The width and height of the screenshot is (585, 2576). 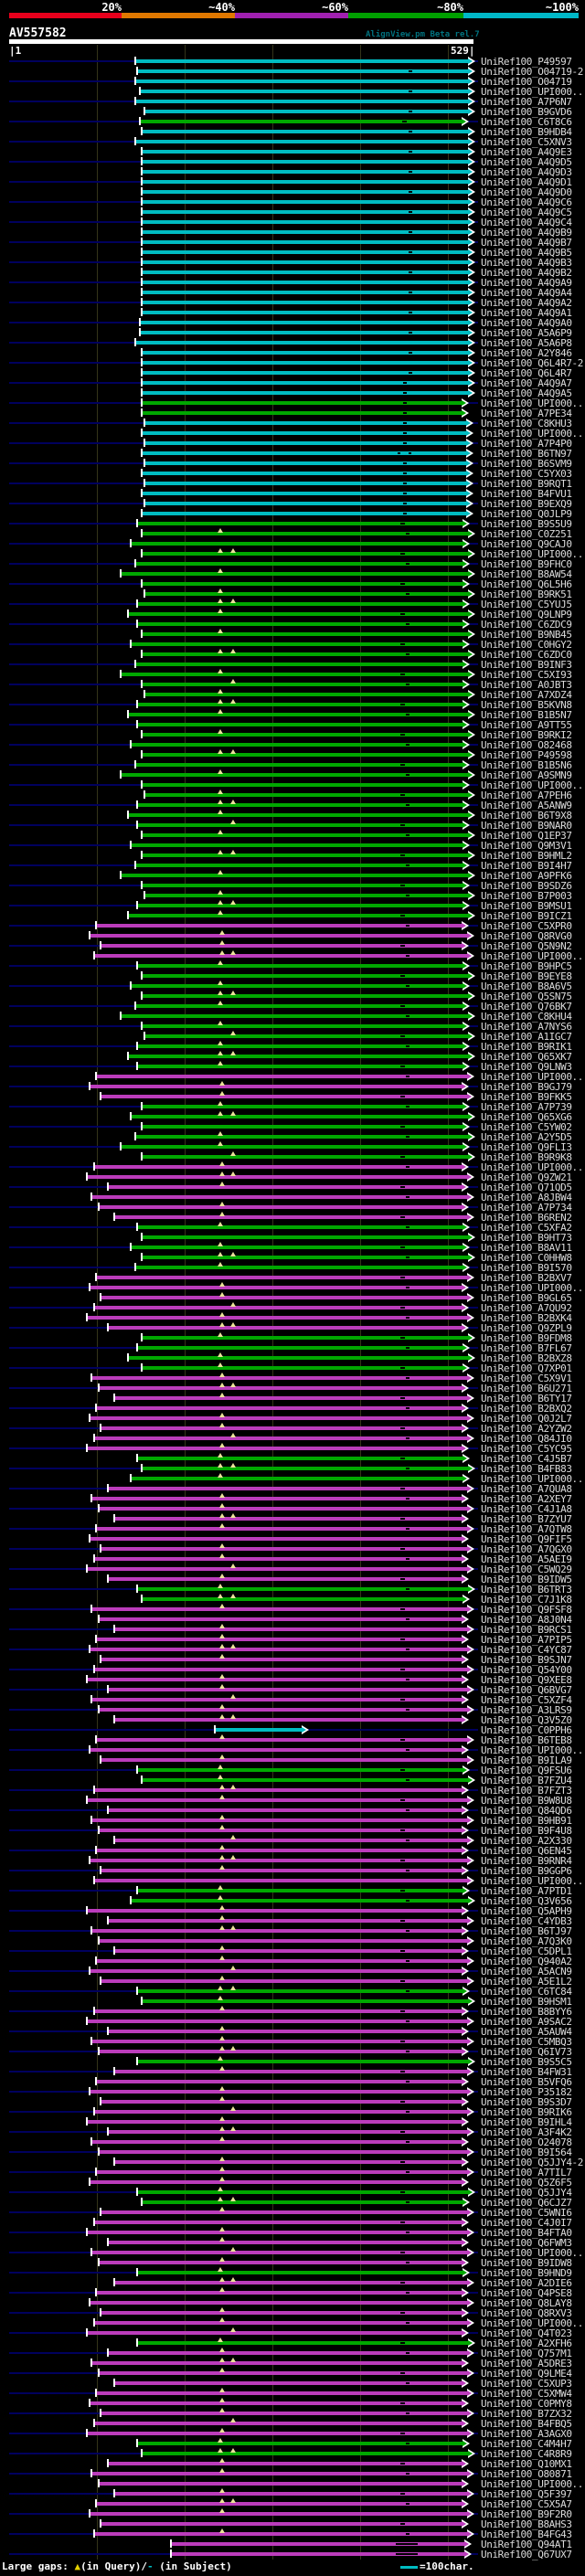 What do you see at coordinates (527, 1399) in the screenshot?
I see `hit-label: UniRef100_B6TY17` at bounding box center [527, 1399].